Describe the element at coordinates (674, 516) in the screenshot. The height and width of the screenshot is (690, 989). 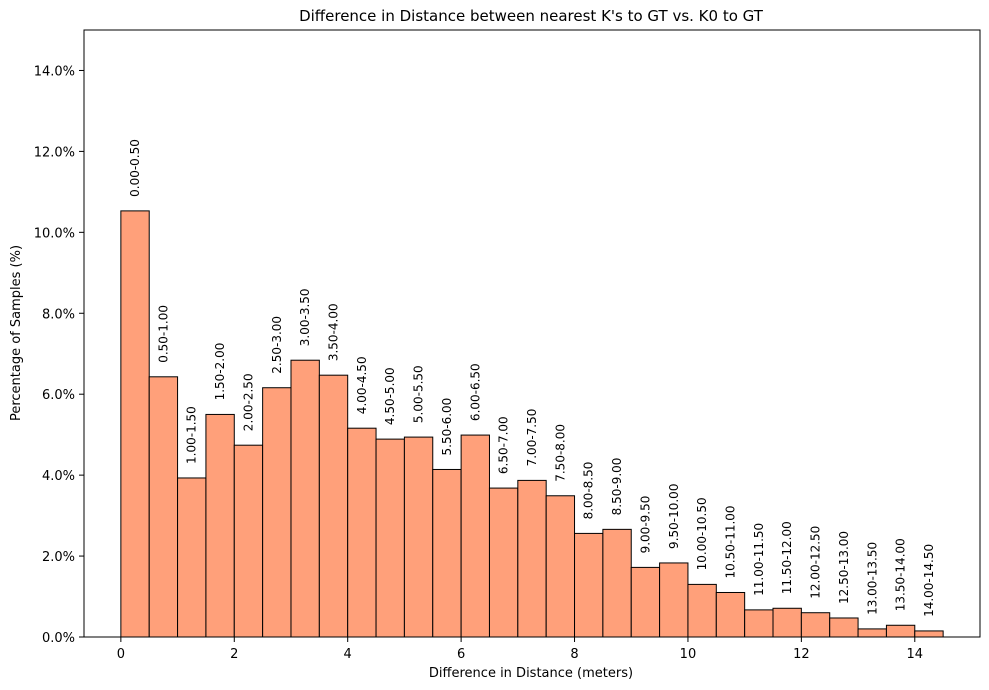
I see `bar-range-label: 9.50-10.00` at that location.